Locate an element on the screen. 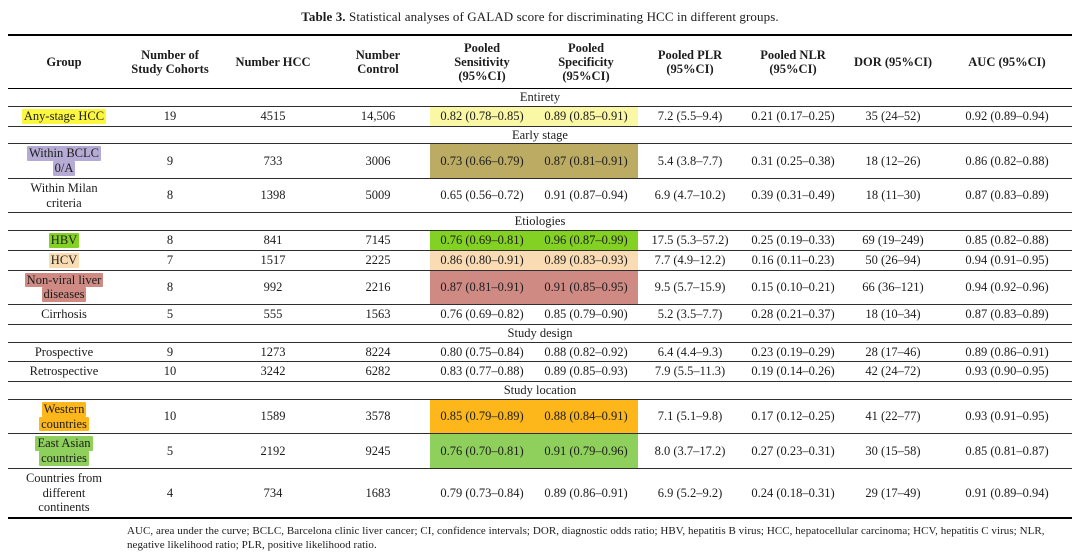 The height and width of the screenshot is (552, 1080). group-cell: Retrospective is located at coordinates (64, 372).